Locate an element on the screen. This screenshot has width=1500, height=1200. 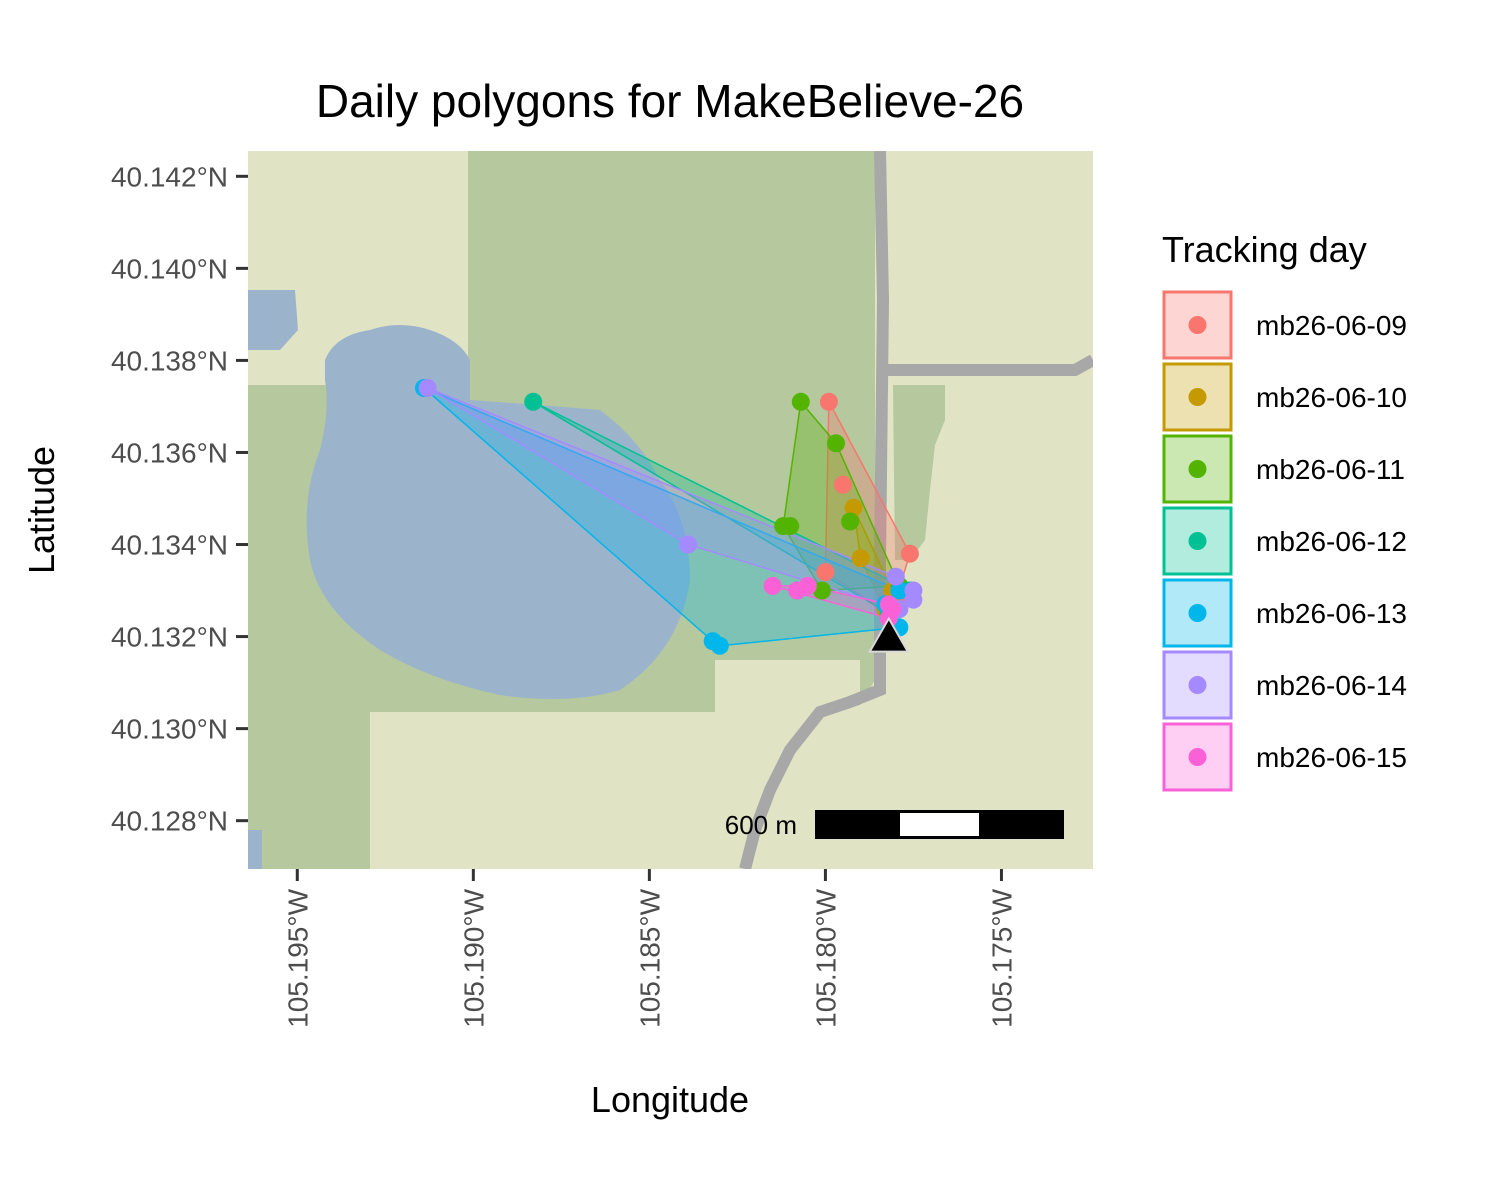
legend-label-mb26-06-15: mb26-06-15 is located at coordinates (1331, 757).